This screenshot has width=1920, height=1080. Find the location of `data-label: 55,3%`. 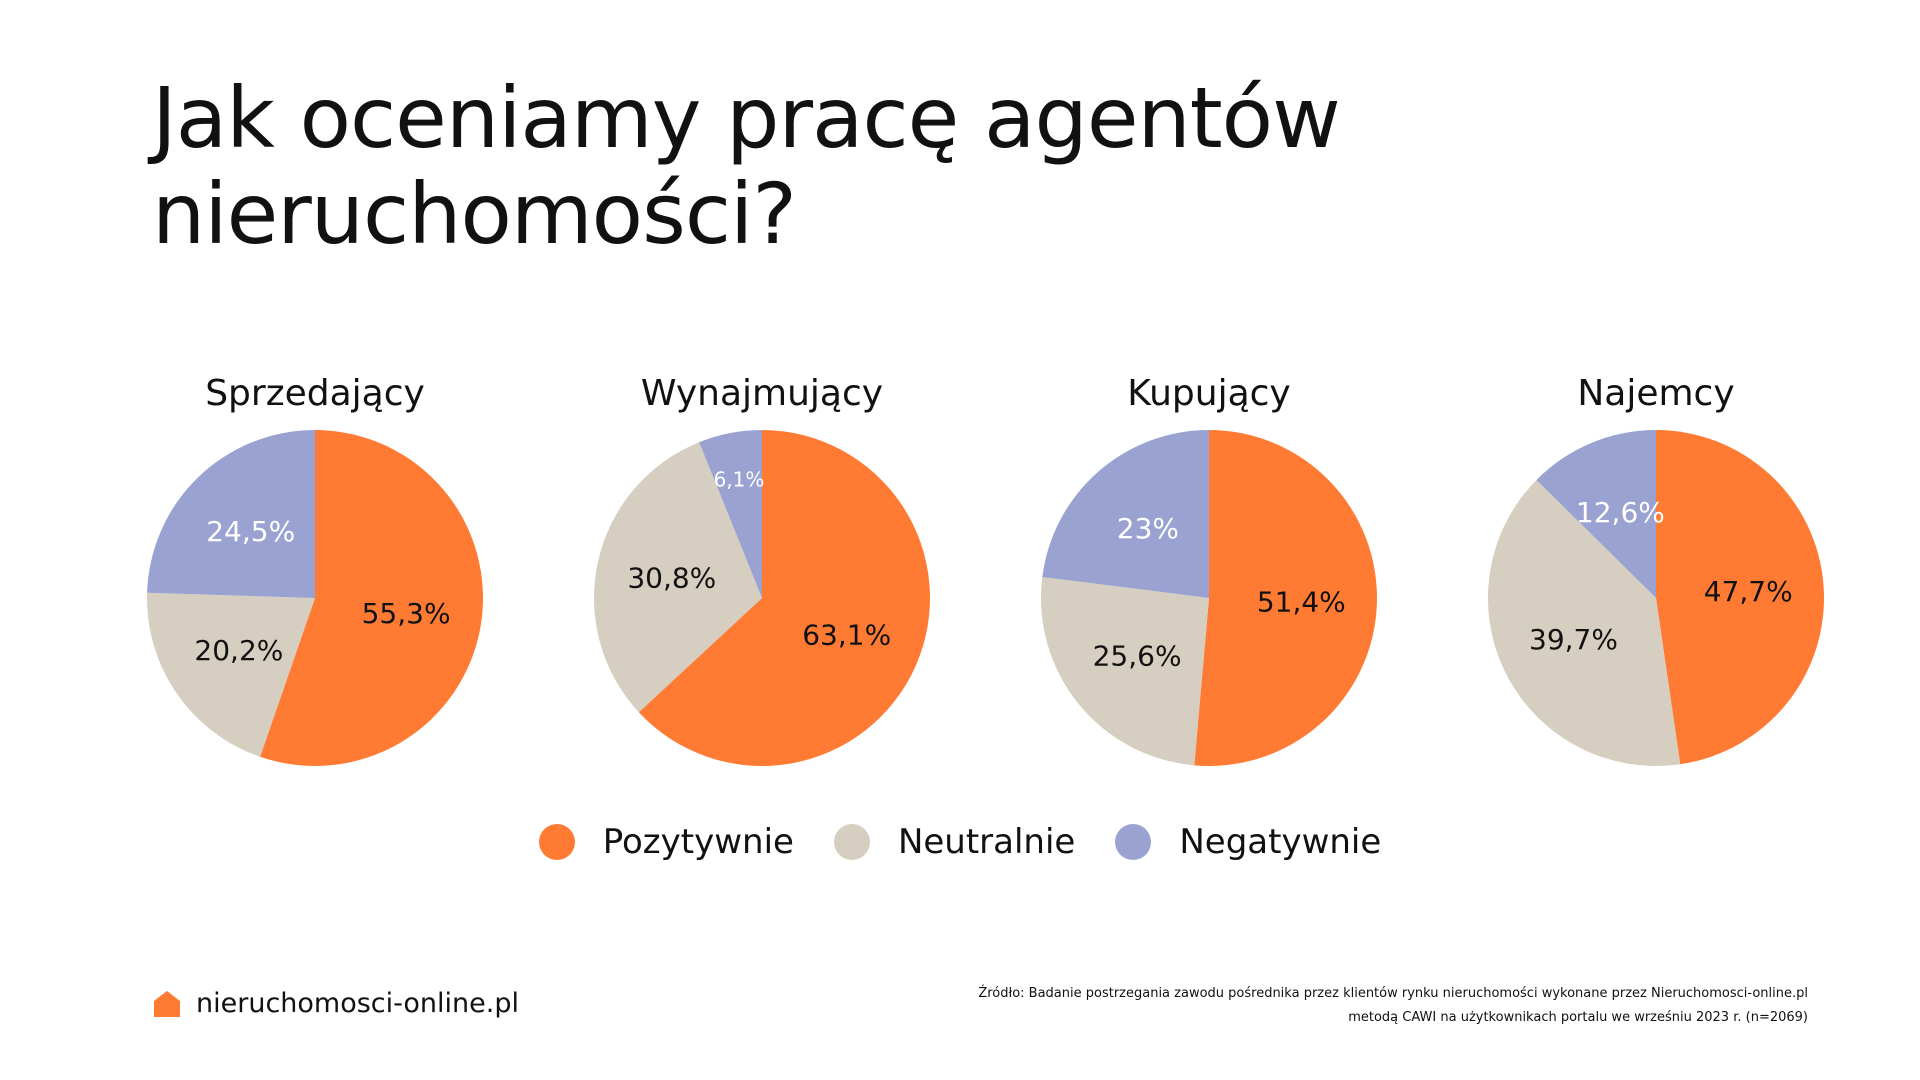

data-label: 55,3% is located at coordinates (406, 613).